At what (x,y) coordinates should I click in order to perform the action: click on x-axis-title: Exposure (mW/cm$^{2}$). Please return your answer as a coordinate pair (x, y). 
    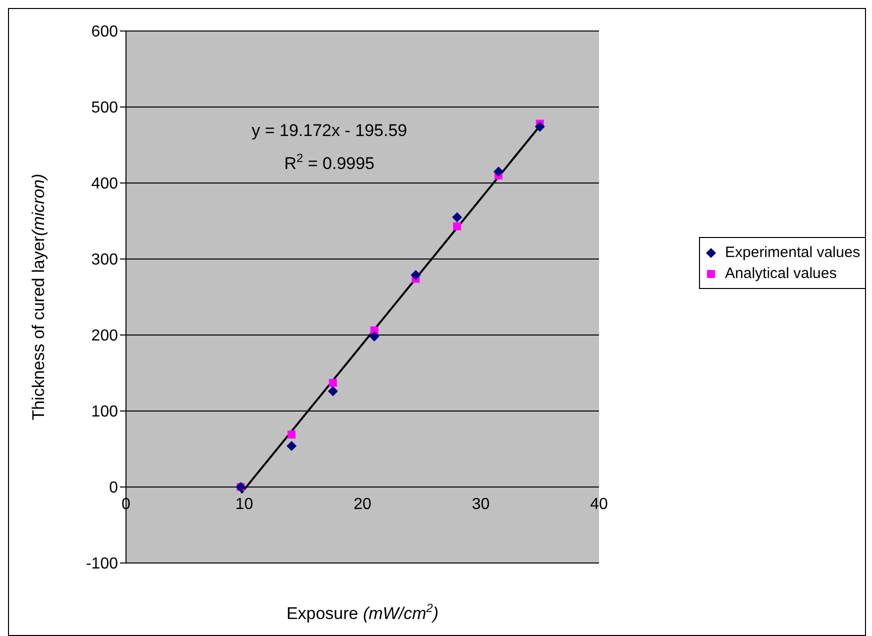
    Looking at the image, I should click on (362, 612).